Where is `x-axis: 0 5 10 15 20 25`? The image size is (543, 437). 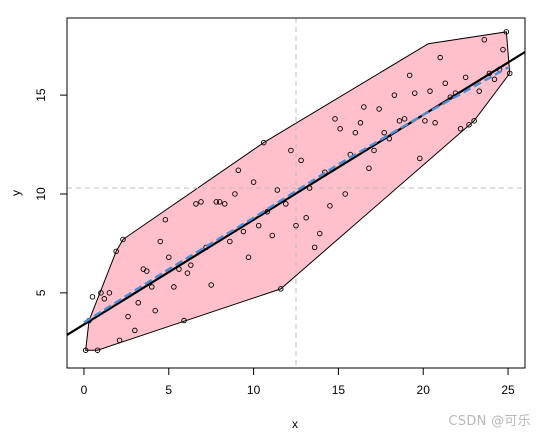
x-axis: 0 5 10 15 20 25 is located at coordinates (298, 382).